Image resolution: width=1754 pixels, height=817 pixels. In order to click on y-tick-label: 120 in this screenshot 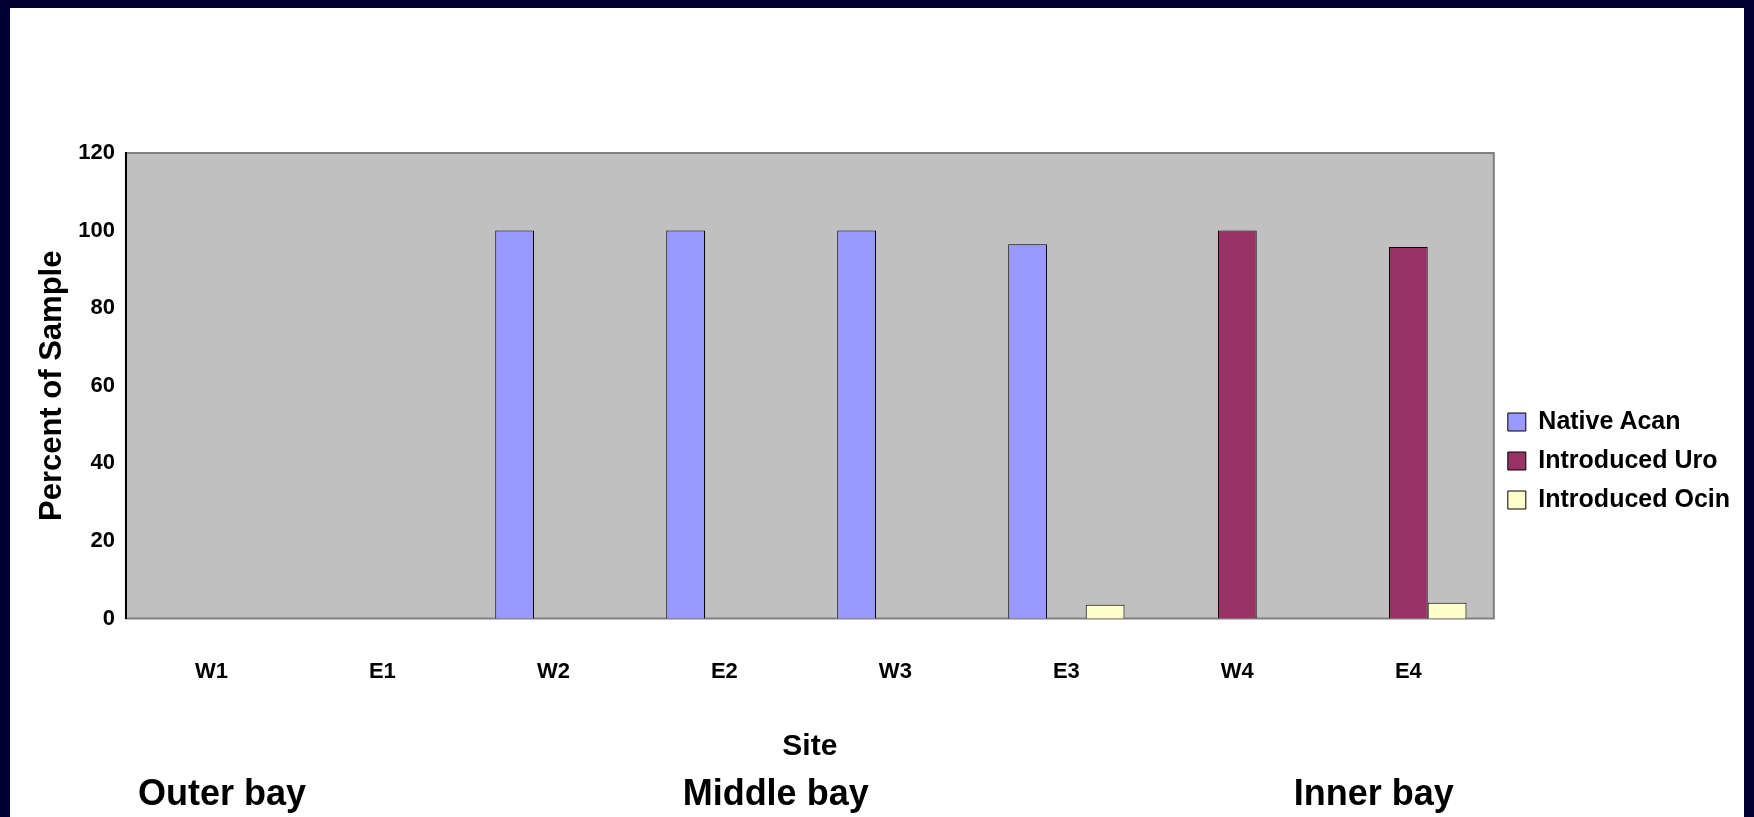, I will do `click(96, 152)`.